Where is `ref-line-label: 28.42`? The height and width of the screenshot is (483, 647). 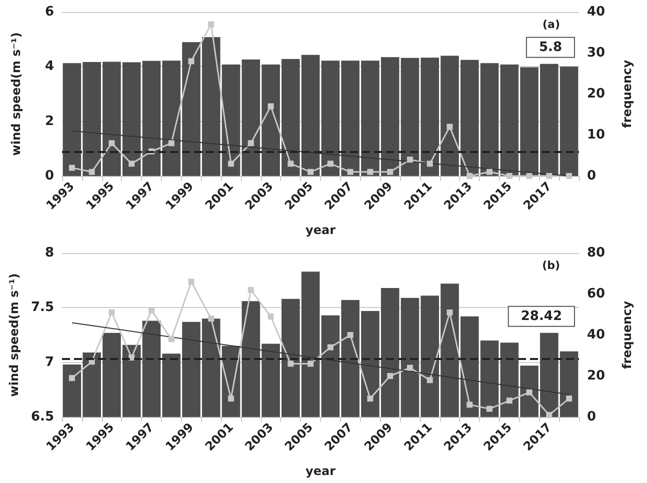
ref-line-label: 28.42 is located at coordinates (541, 316).